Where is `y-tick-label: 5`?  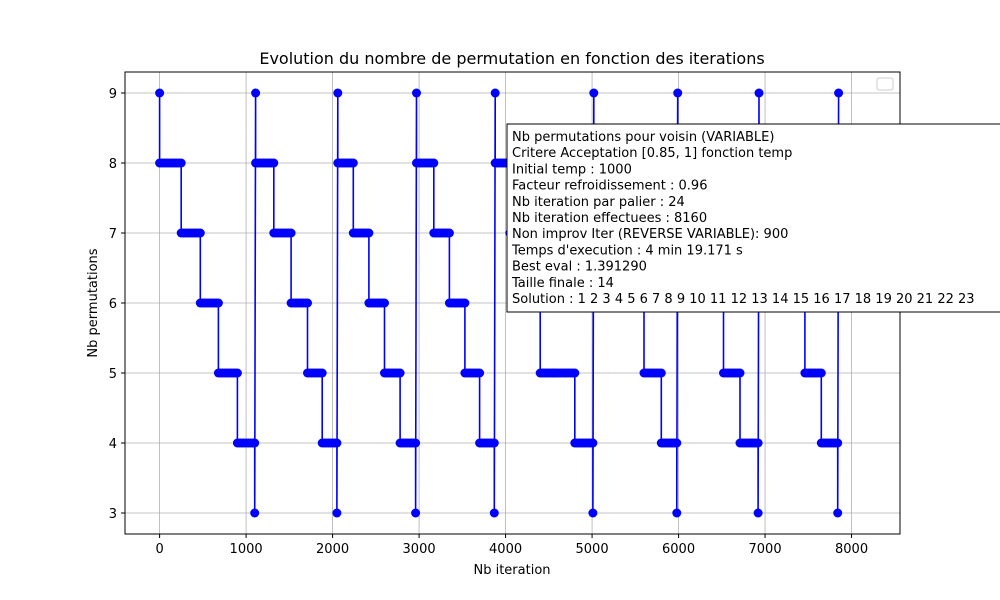 y-tick-label: 5 is located at coordinates (113, 374).